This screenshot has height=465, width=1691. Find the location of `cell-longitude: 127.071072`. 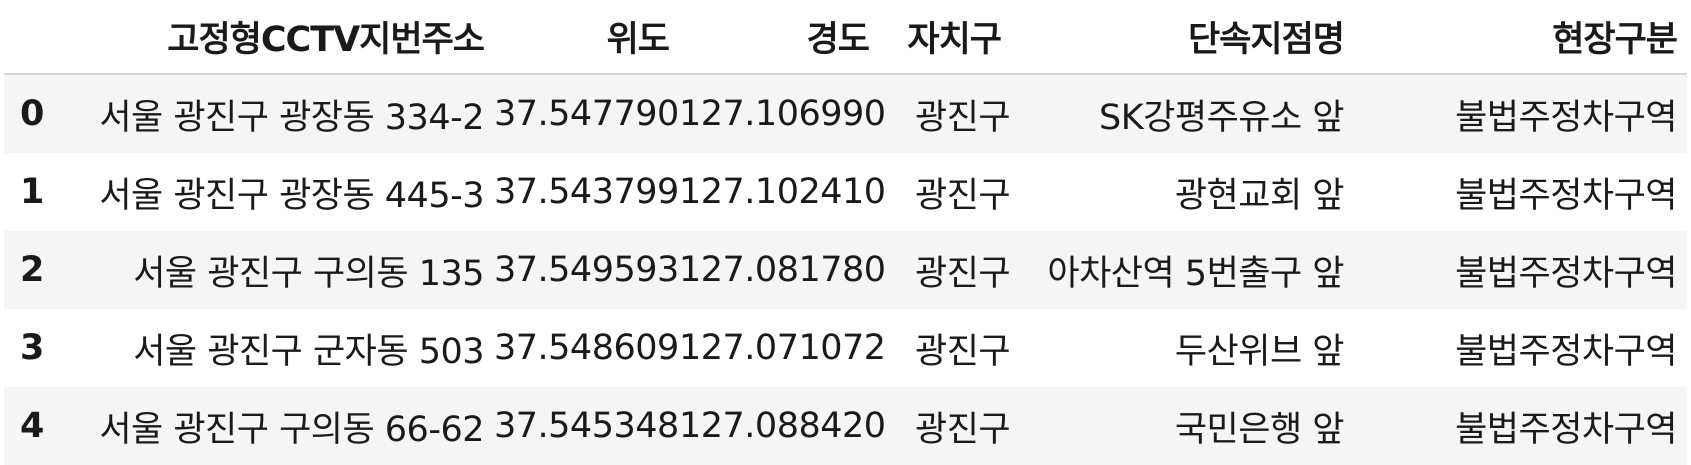

cell-longitude: 127.071072 is located at coordinates (782, 348).